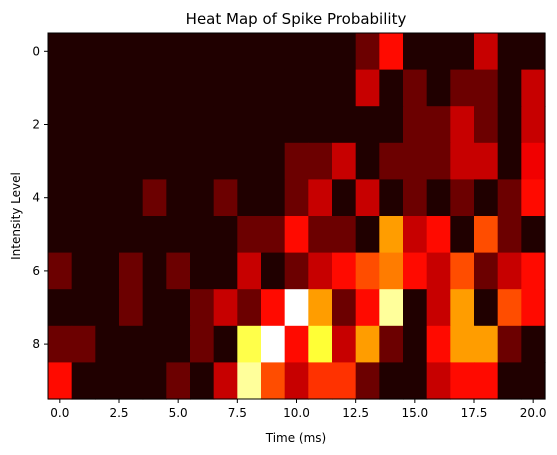 This screenshot has width=557, height=455. What do you see at coordinates (296, 19) in the screenshot?
I see `chart-title: Heat Map of Spike Probability` at bounding box center [296, 19].